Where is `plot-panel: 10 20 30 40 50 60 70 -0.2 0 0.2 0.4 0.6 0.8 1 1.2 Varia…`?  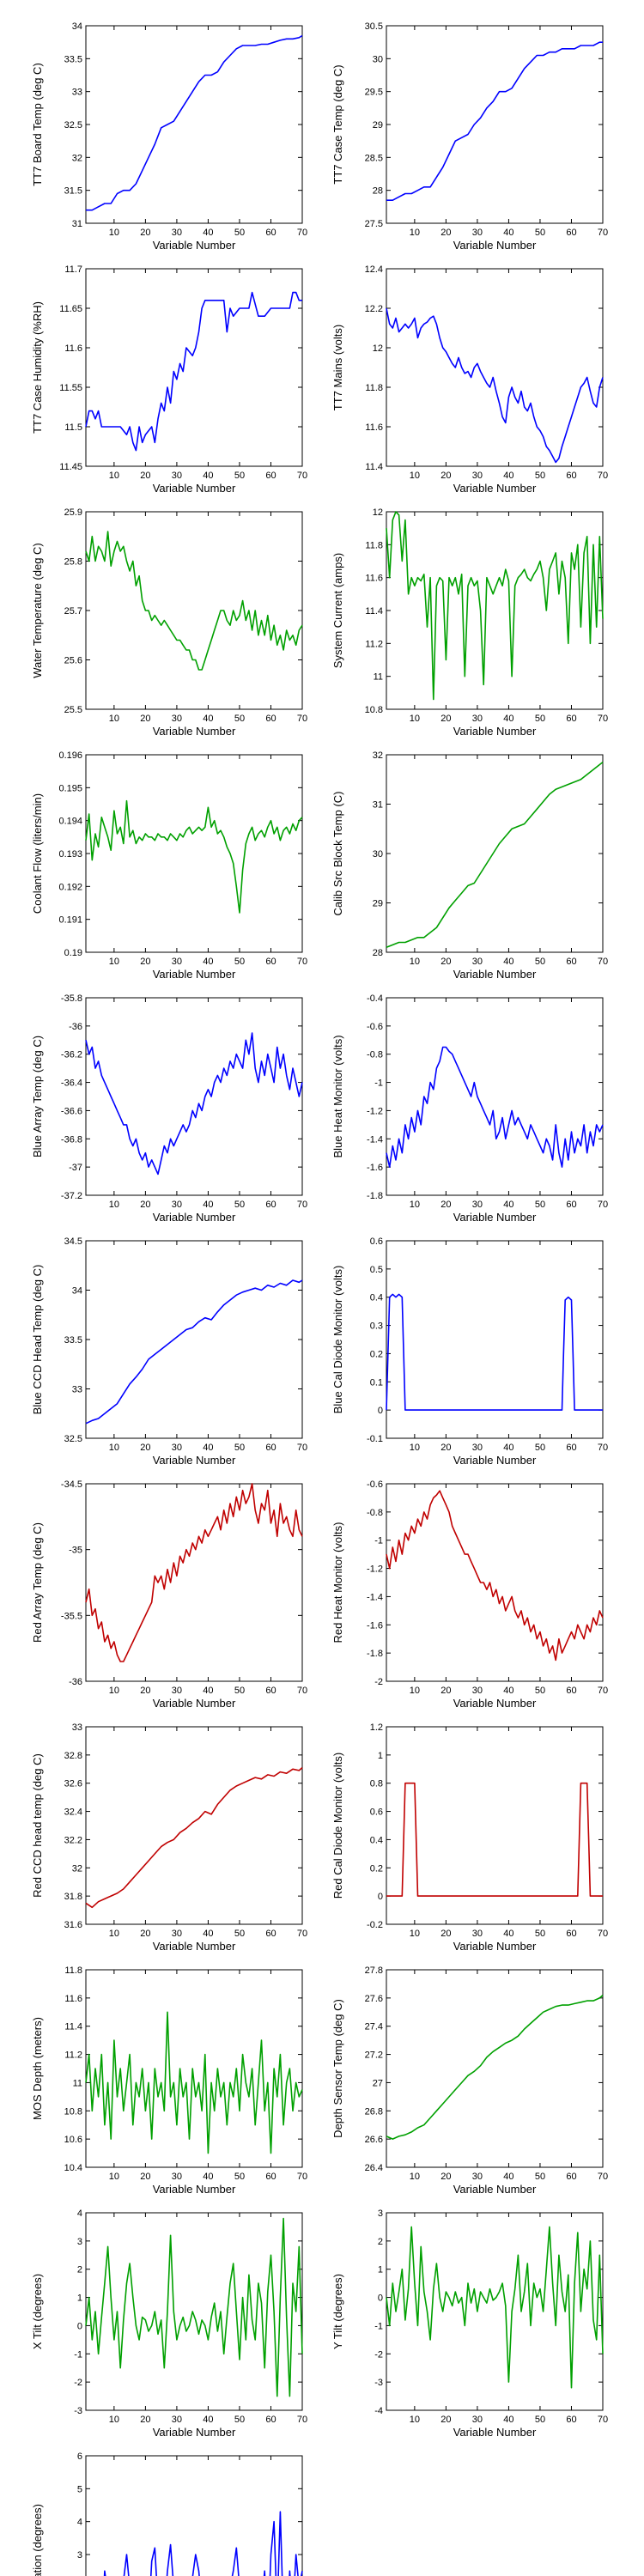
plot-panel: 10 20 30 40 50 60 70 -0.2 0 0.2 0.4 0.6 0.8 1 1.2 Varia… is located at coordinates (470, 1837).